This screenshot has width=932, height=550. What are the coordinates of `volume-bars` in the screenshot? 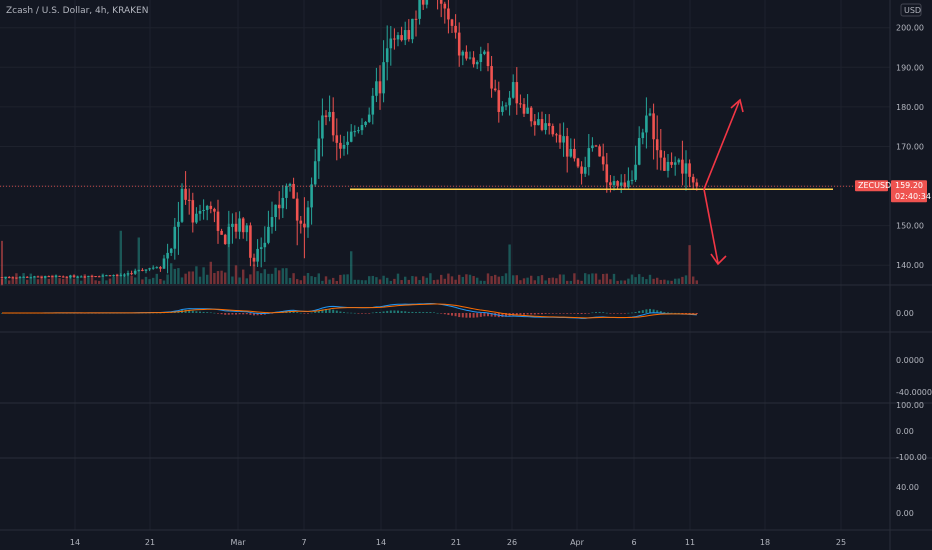 It's located at (349, 253).